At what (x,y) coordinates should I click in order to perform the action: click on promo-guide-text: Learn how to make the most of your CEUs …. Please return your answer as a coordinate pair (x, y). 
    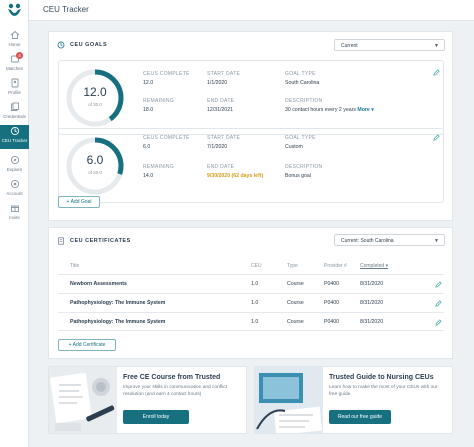
    Looking at the image, I should click on (383, 391).